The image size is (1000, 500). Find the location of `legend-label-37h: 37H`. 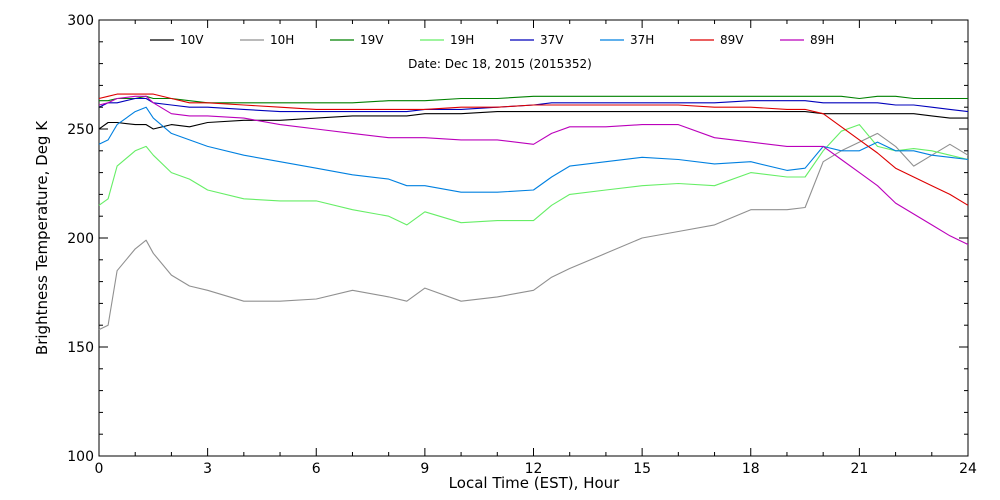

legend-label-37h: 37H is located at coordinates (642, 40).